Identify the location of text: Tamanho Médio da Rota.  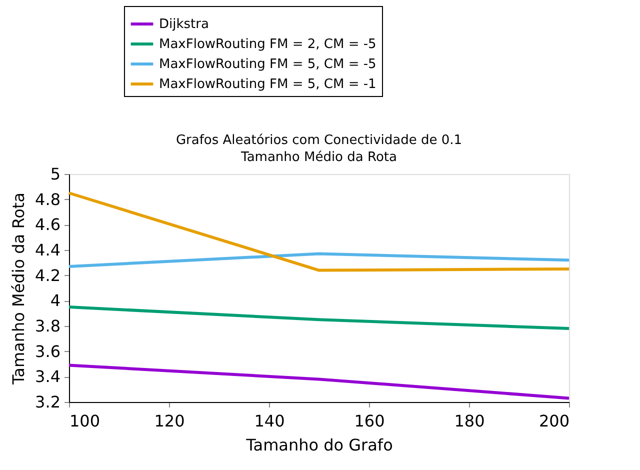
(319, 157).